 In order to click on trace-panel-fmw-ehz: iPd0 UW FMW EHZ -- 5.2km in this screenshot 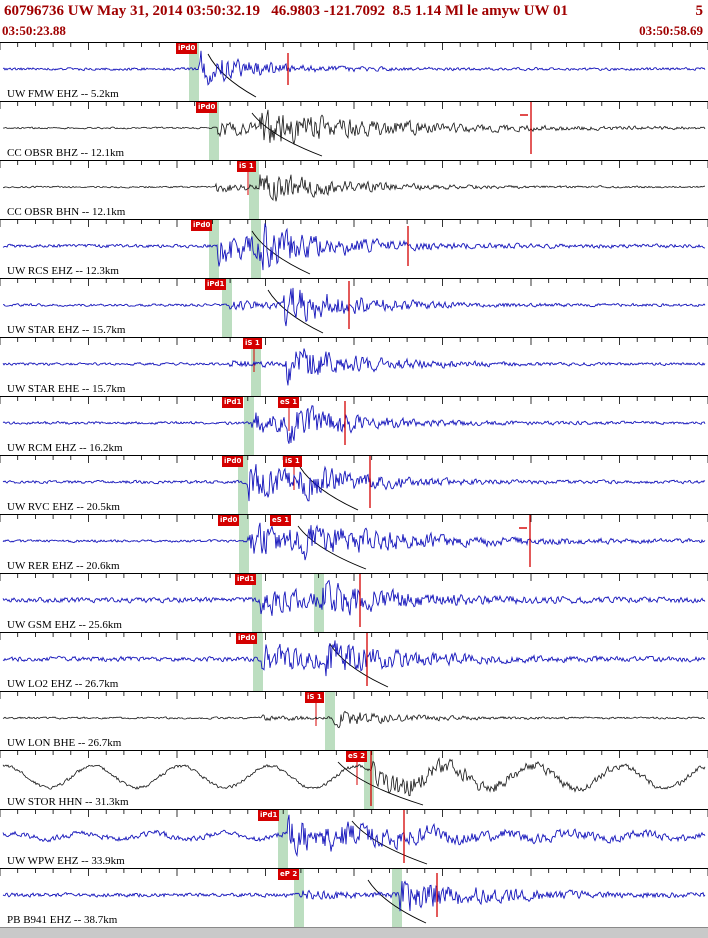, I will do `click(354, 72)`.